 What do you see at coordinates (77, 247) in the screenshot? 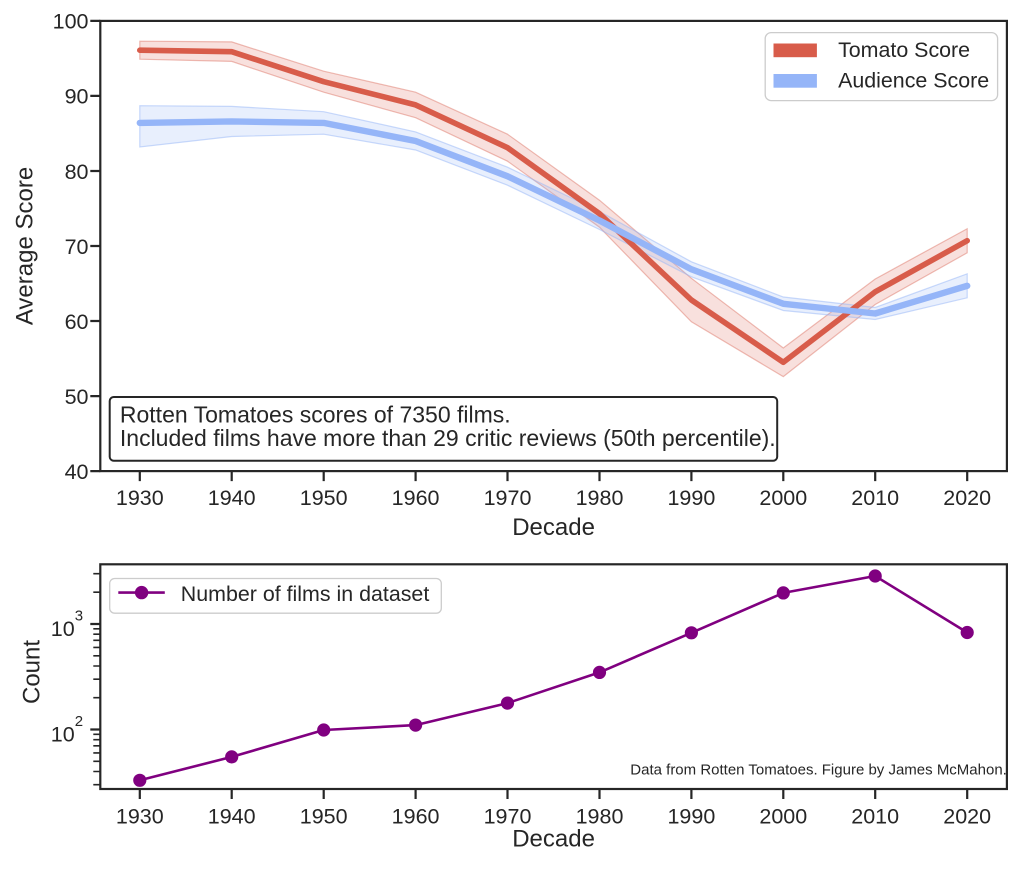
I see `svg-text: 70` at bounding box center [77, 247].